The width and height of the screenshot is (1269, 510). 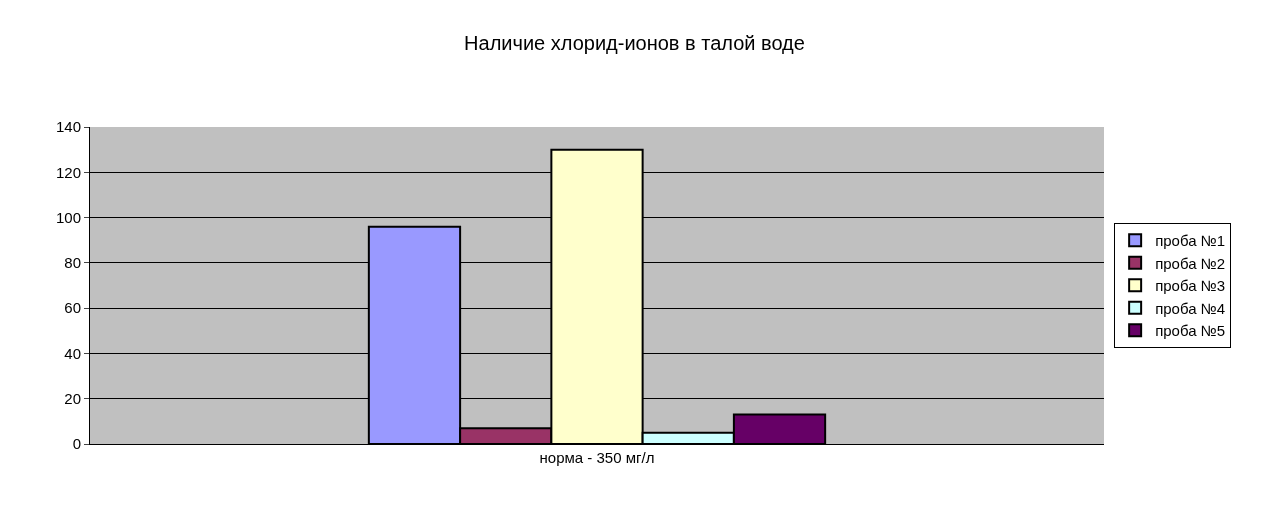 I want to click on legend-label: проба №5, so click(x=1190, y=331).